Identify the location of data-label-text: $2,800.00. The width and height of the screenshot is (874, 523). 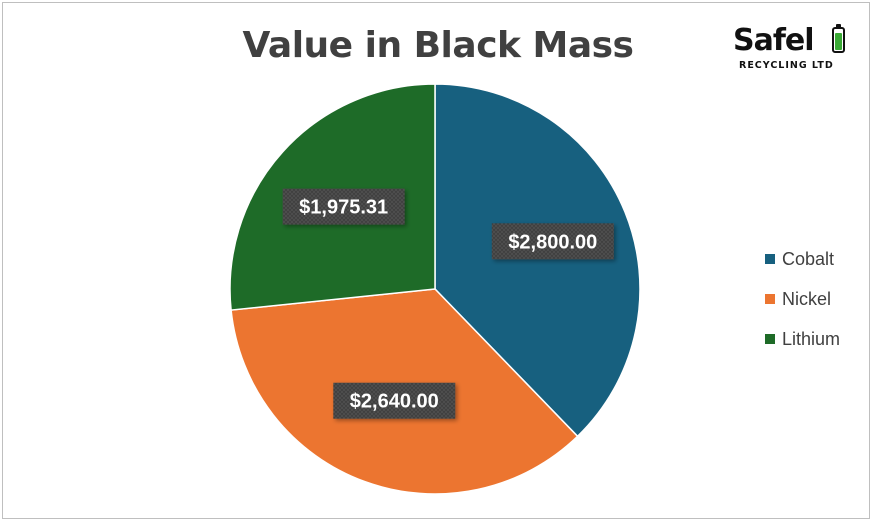
(552, 242).